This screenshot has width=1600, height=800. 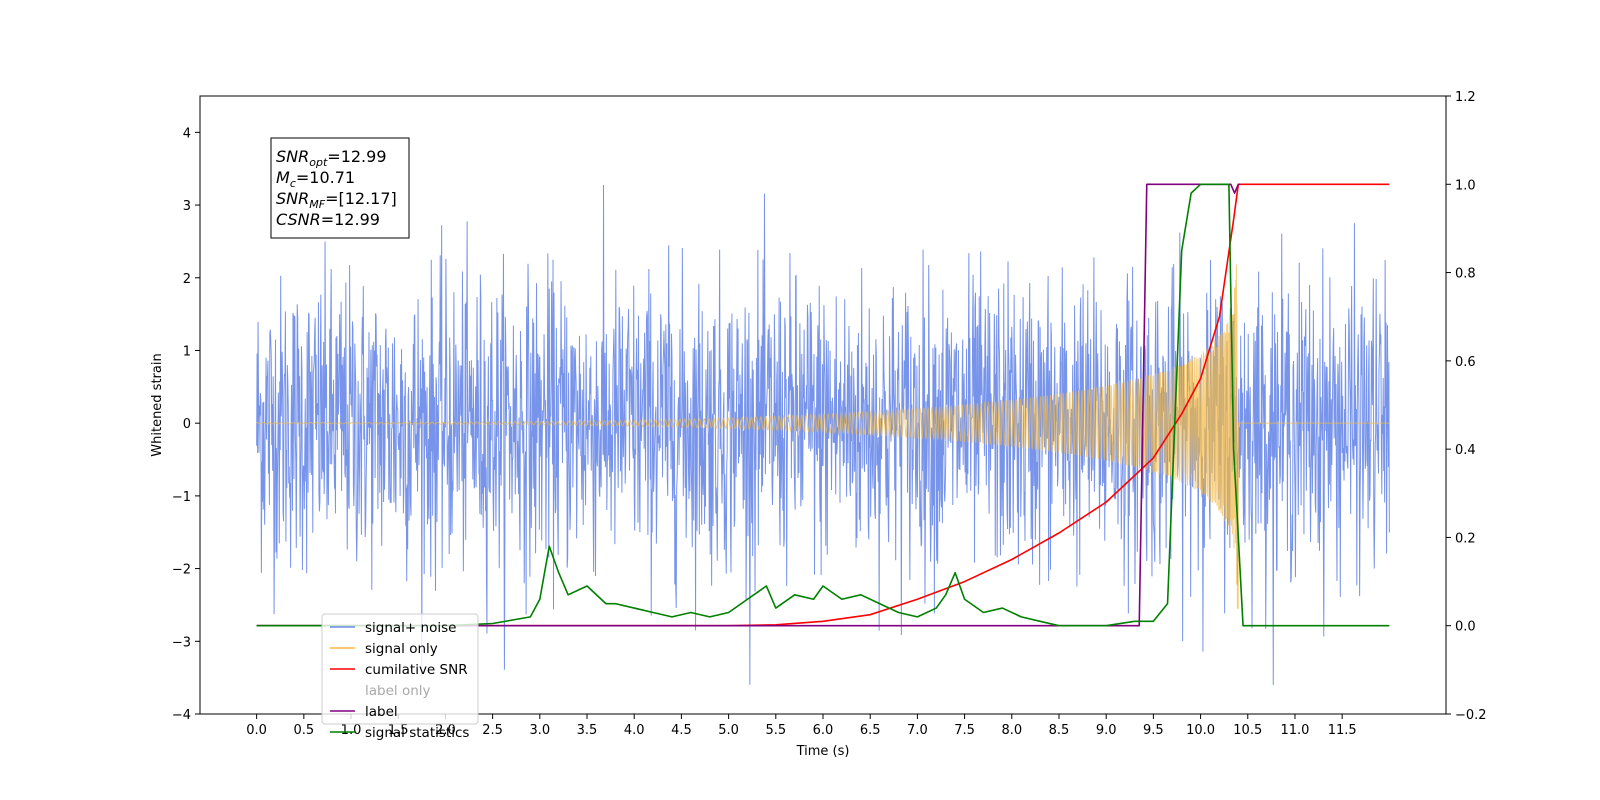 What do you see at coordinates (1247, 730) in the screenshot?
I see `x-tick-label: 10.5` at bounding box center [1247, 730].